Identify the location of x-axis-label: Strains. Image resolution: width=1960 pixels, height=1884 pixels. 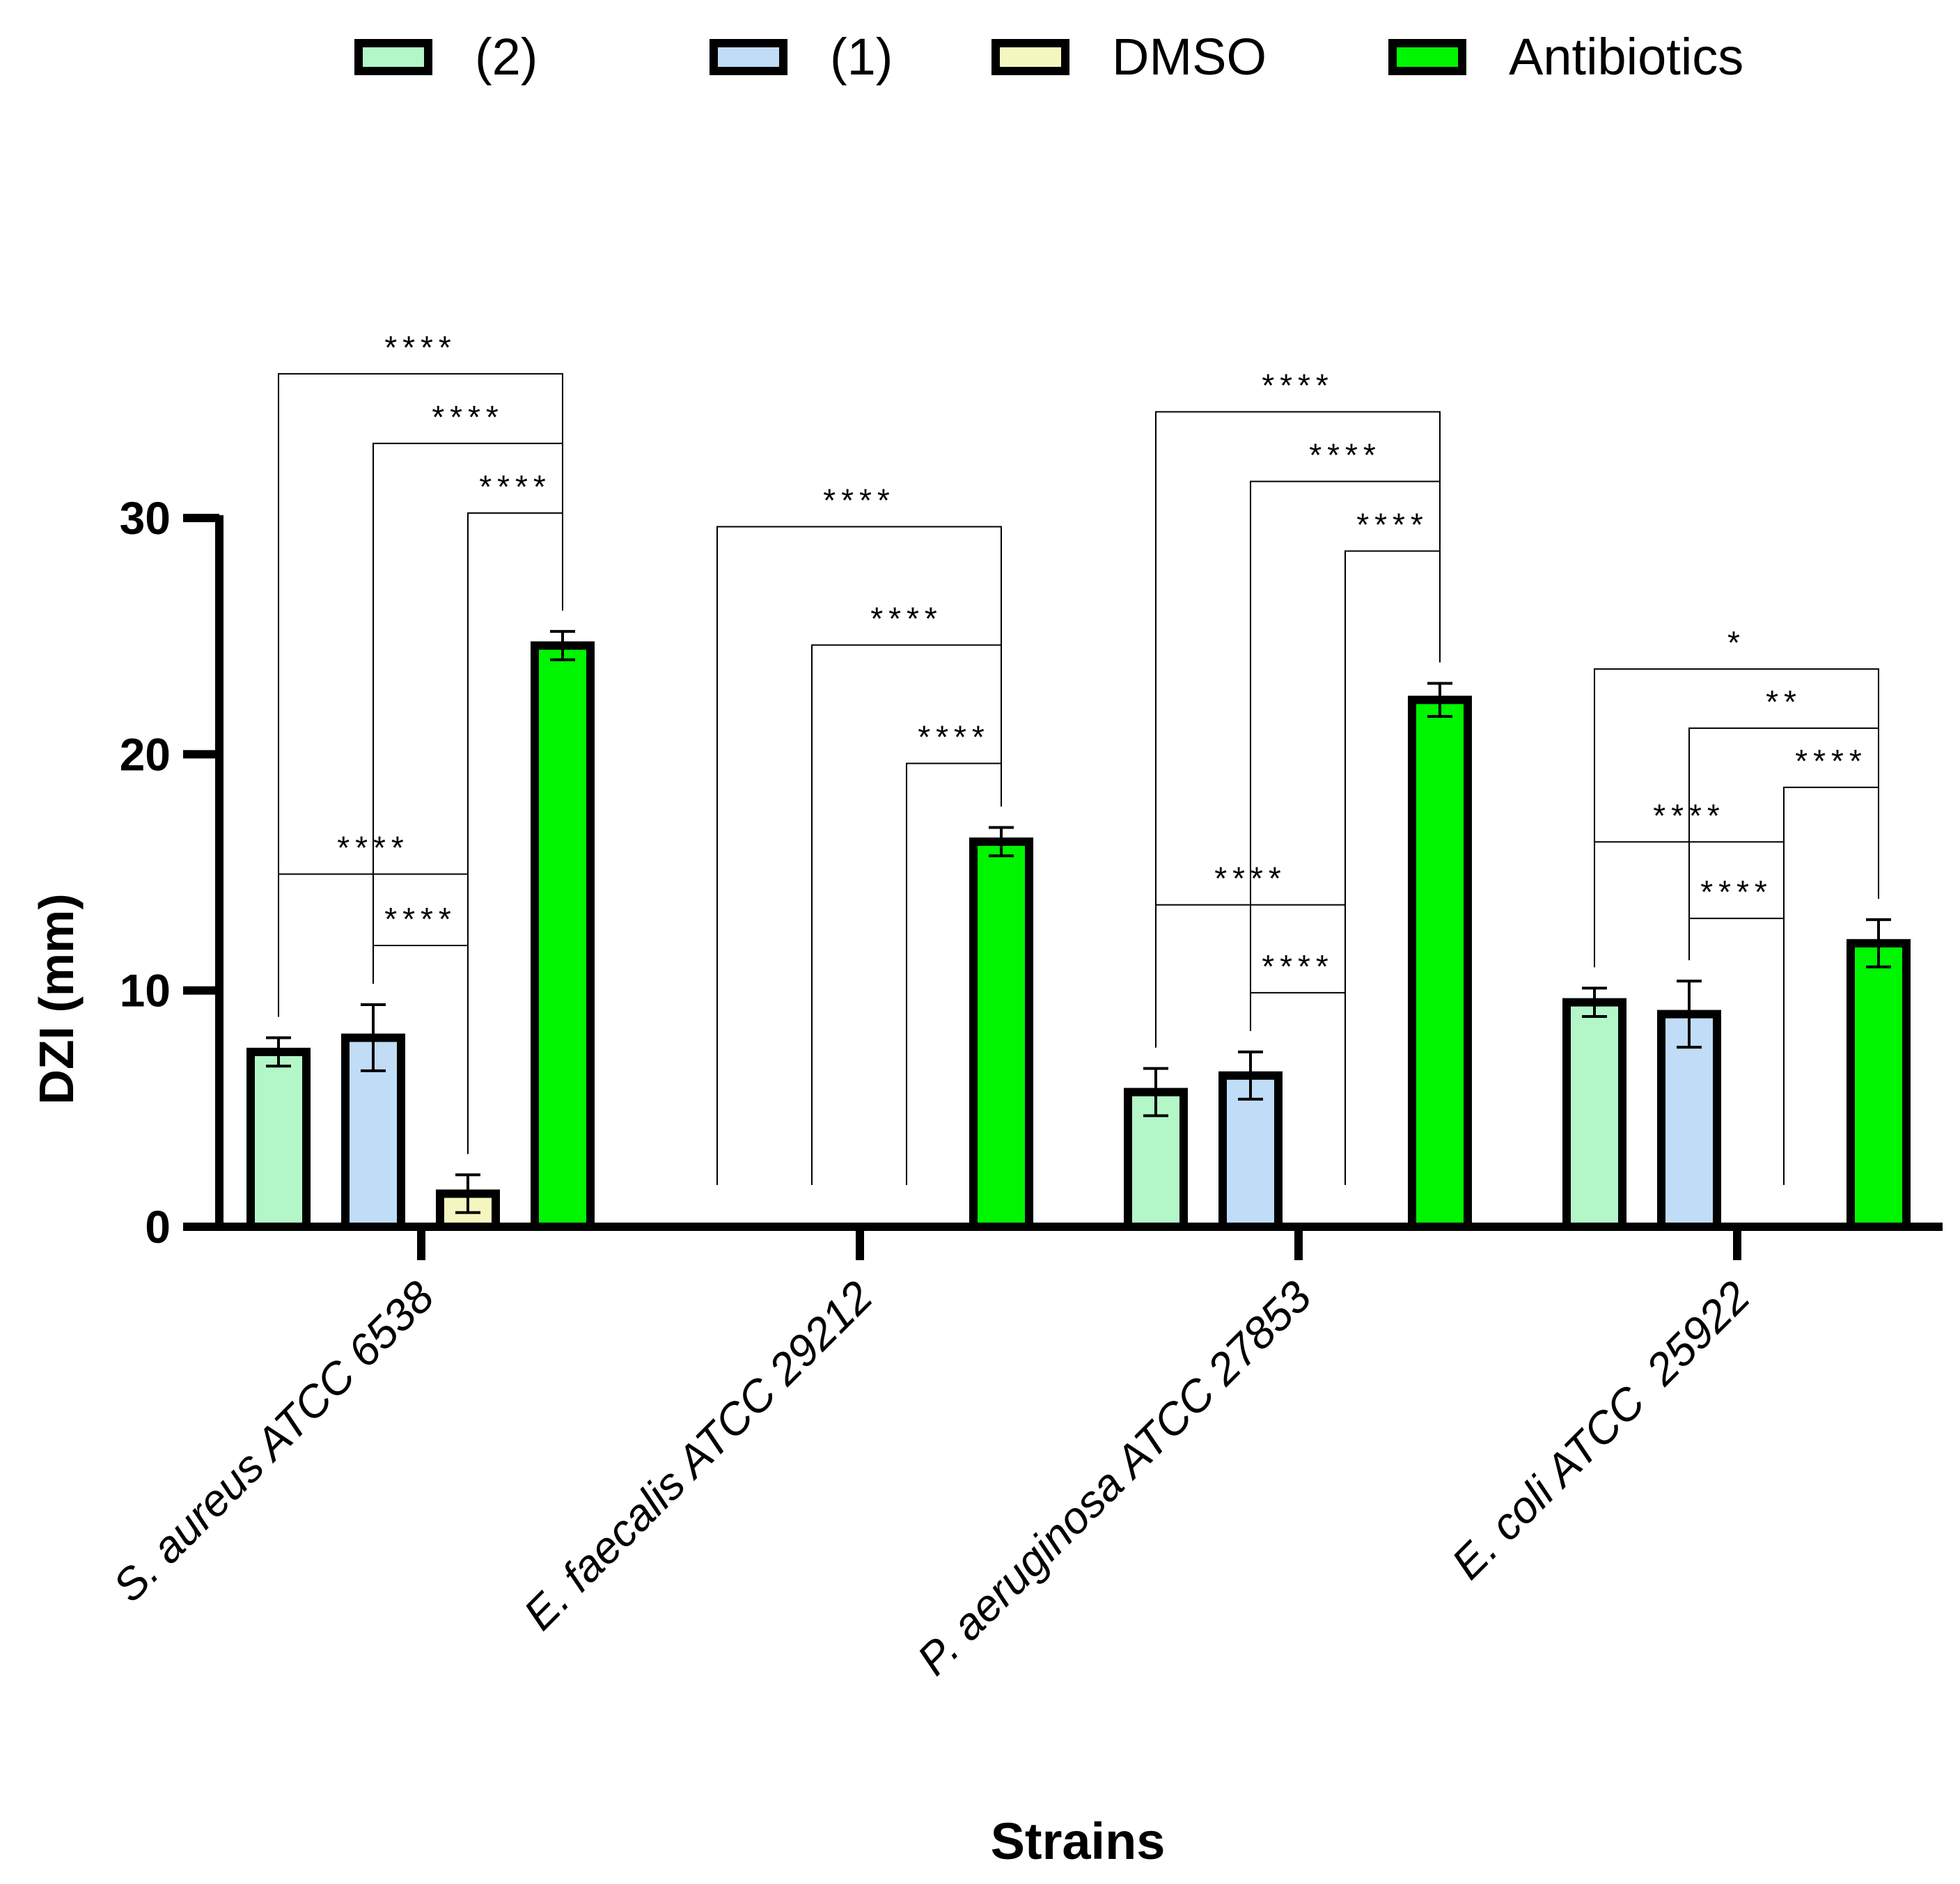
(1078, 1841).